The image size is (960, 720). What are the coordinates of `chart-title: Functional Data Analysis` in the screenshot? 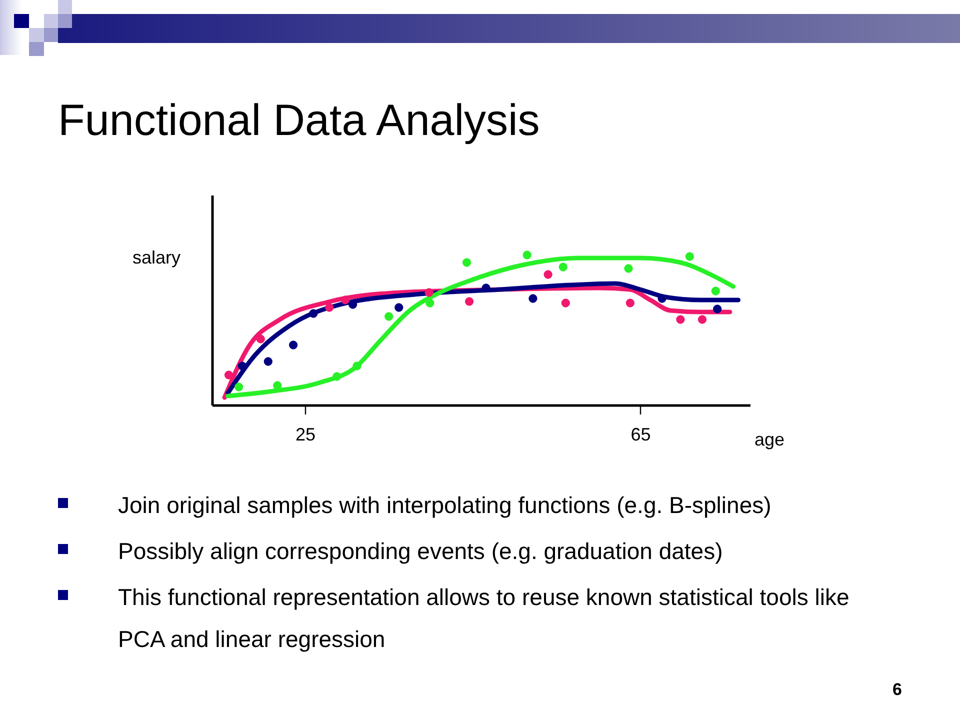 It's located at (299, 121).